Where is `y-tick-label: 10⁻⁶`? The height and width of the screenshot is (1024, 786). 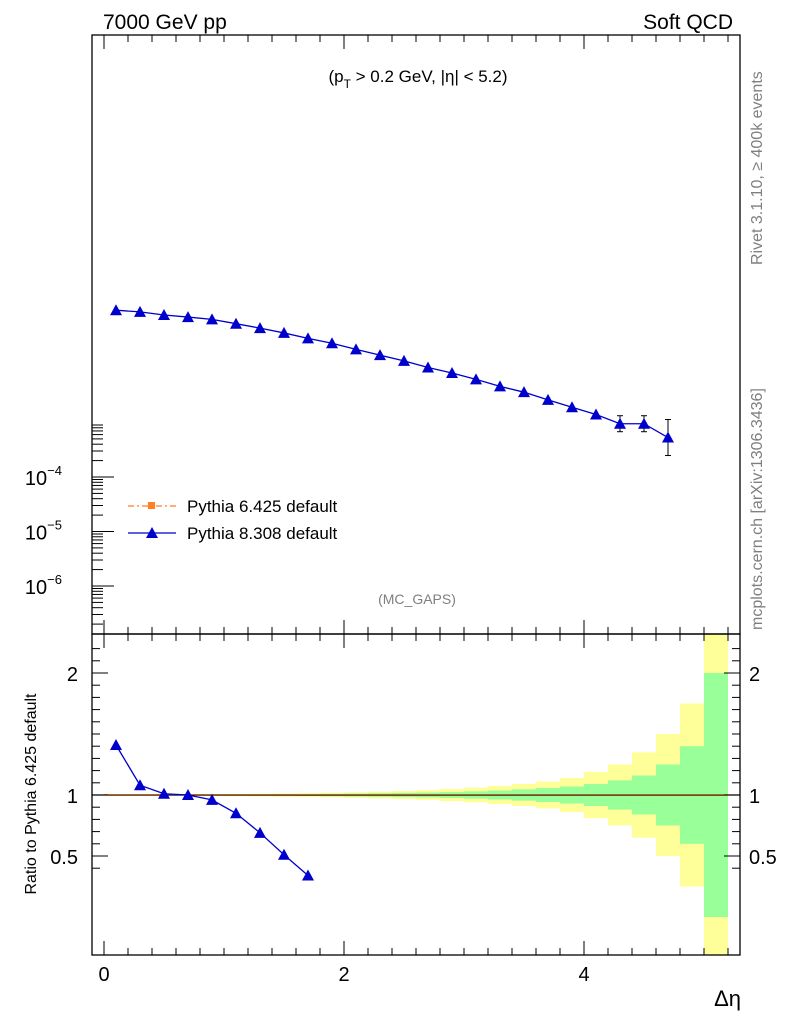
y-tick-label: 10⁻⁶ is located at coordinates (43, 585).